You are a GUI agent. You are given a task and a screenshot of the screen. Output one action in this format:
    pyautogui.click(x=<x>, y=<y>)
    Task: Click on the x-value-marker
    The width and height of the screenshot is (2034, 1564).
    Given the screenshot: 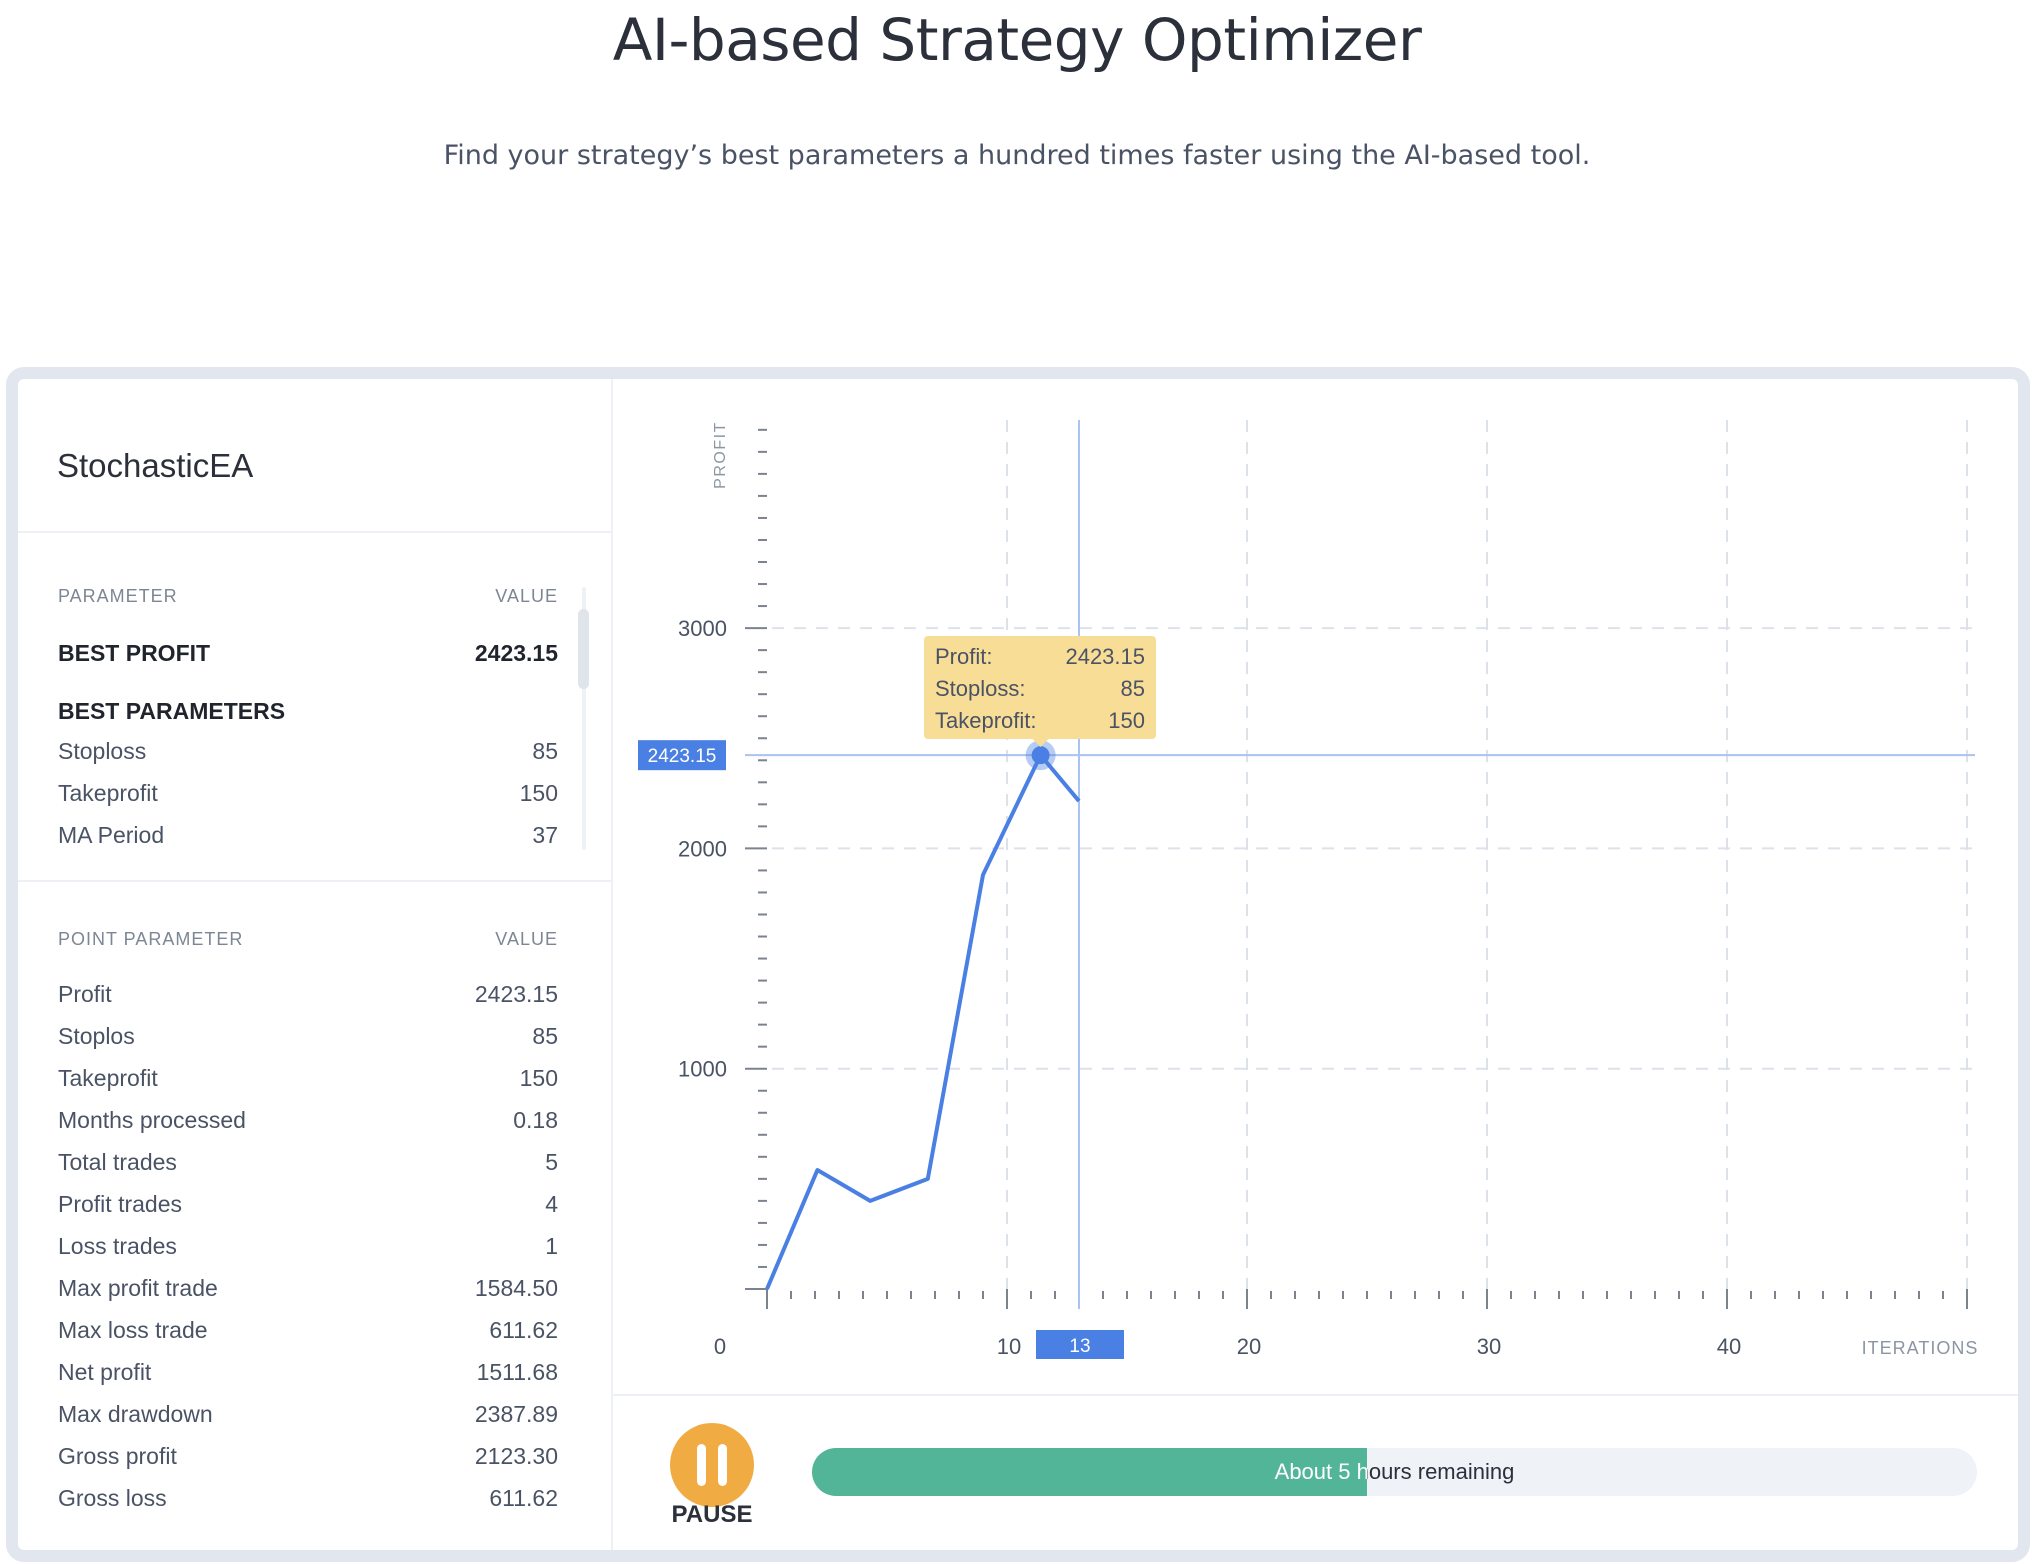 What is the action you would take?
    pyautogui.click(x=1080, y=1344)
    